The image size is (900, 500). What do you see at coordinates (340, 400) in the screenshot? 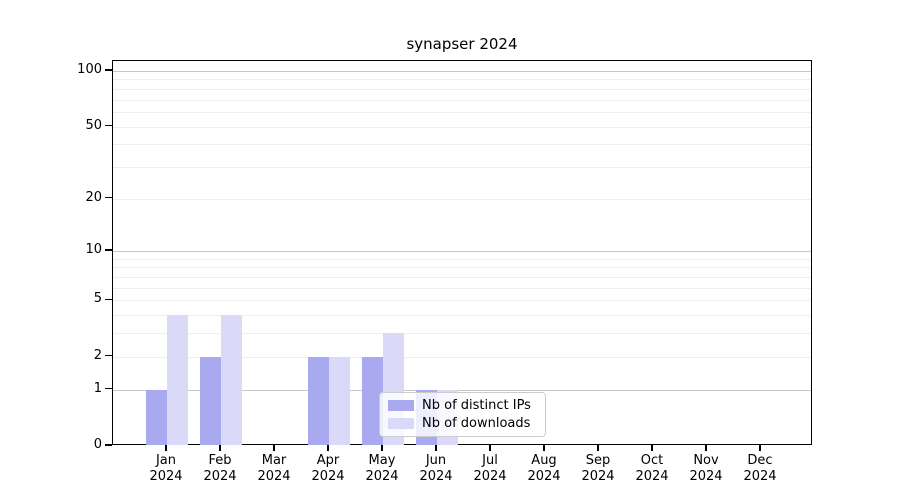
I see `bar-downloads-apr` at bounding box center [340, 400].